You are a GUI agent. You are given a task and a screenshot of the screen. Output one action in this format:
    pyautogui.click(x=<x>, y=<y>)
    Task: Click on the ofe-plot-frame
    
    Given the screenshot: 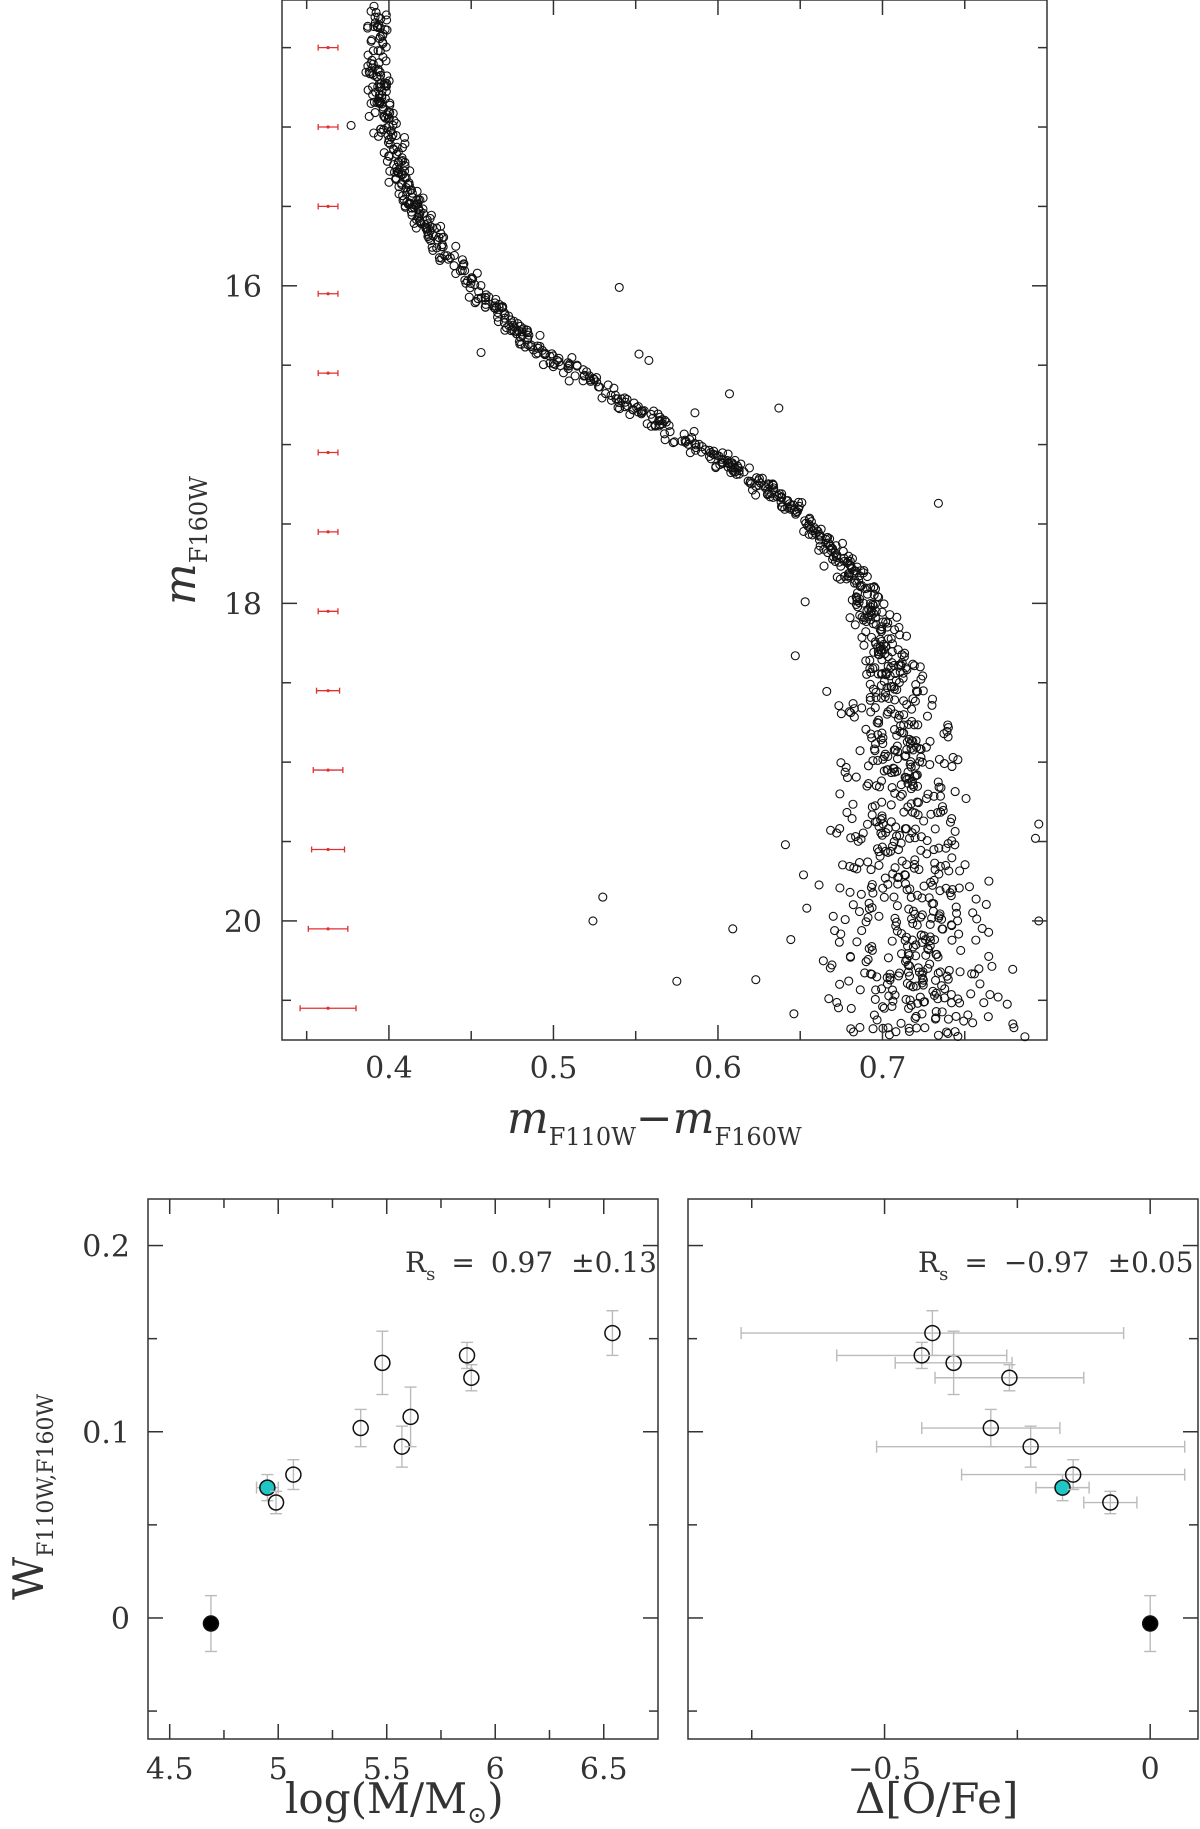 What is the action you would take?
    pyautogui.click(x=943, y=1469)
    